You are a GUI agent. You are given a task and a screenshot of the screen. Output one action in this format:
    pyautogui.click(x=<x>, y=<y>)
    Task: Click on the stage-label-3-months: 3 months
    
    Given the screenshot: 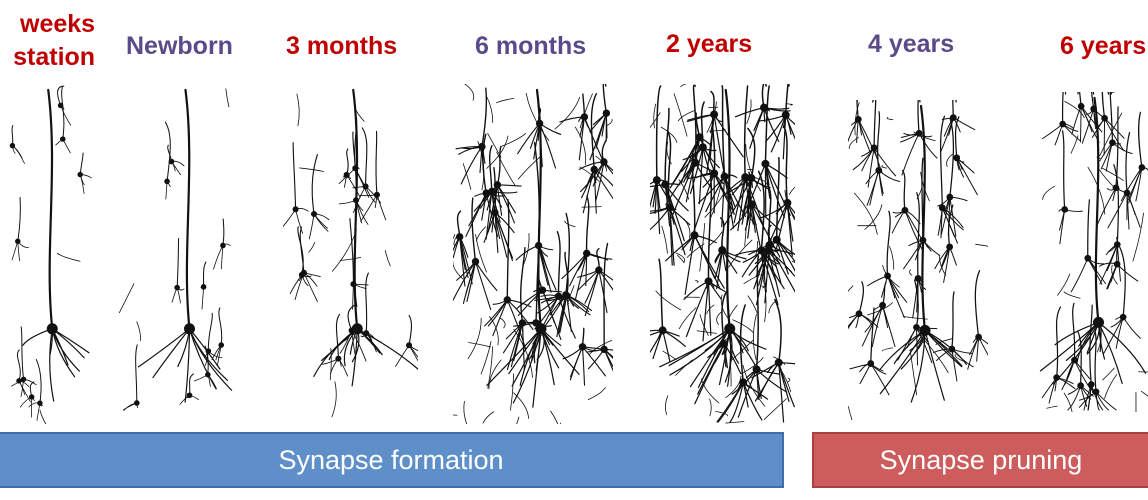 What is the action you would take?
    pyautogui.click(x=341, y=46)
    